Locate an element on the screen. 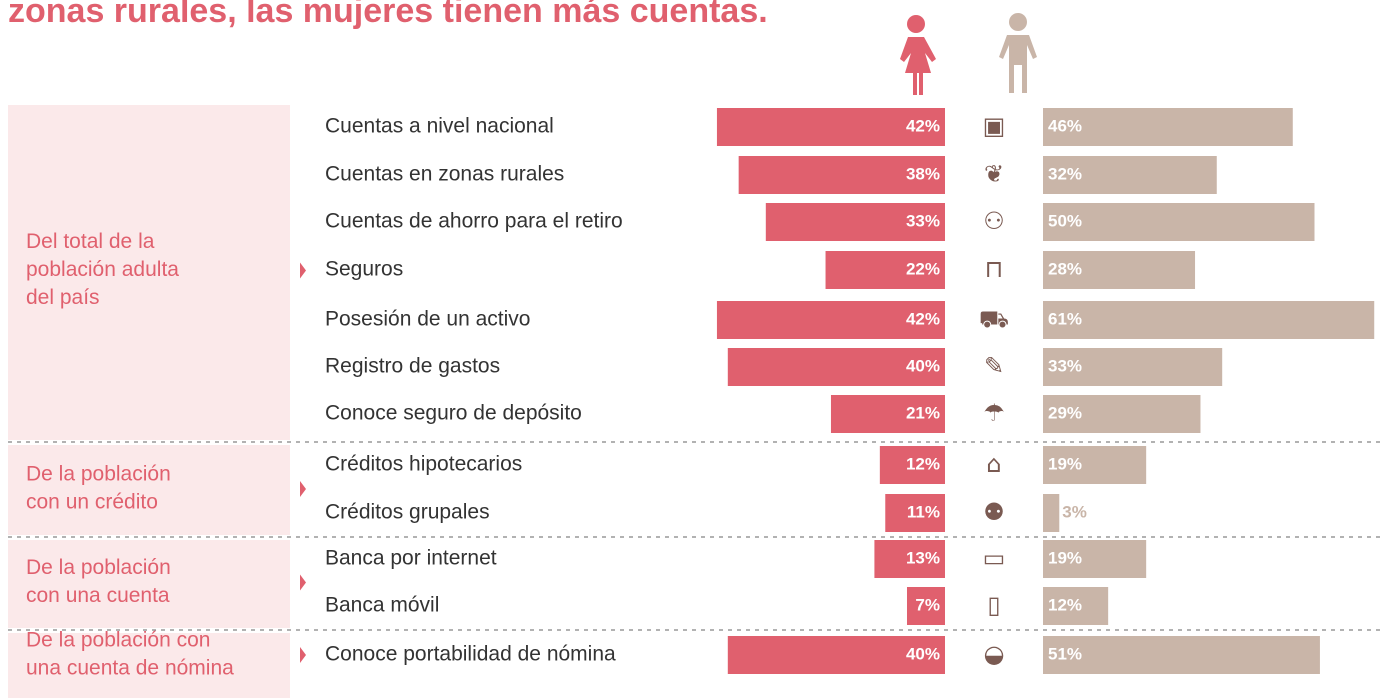  category-label: Seguros is located at coordinates (364, 269).